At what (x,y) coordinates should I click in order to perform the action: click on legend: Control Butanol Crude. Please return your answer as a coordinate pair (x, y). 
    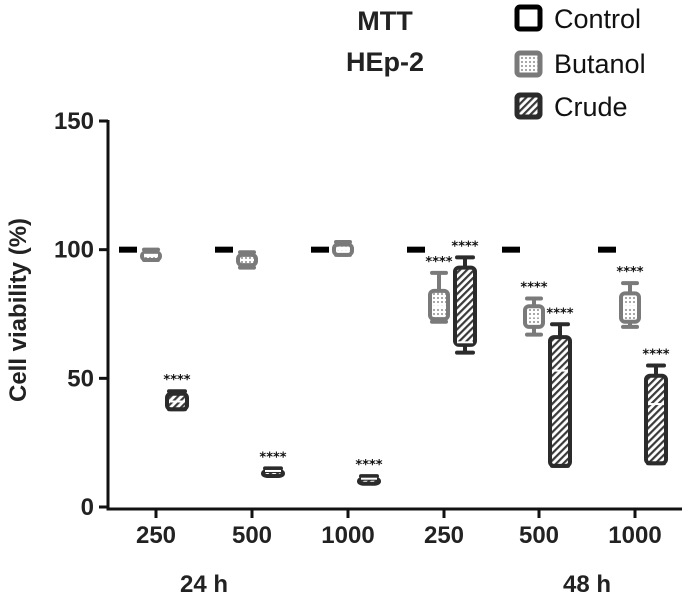
    Looking at the image, I should click on (580, 63).